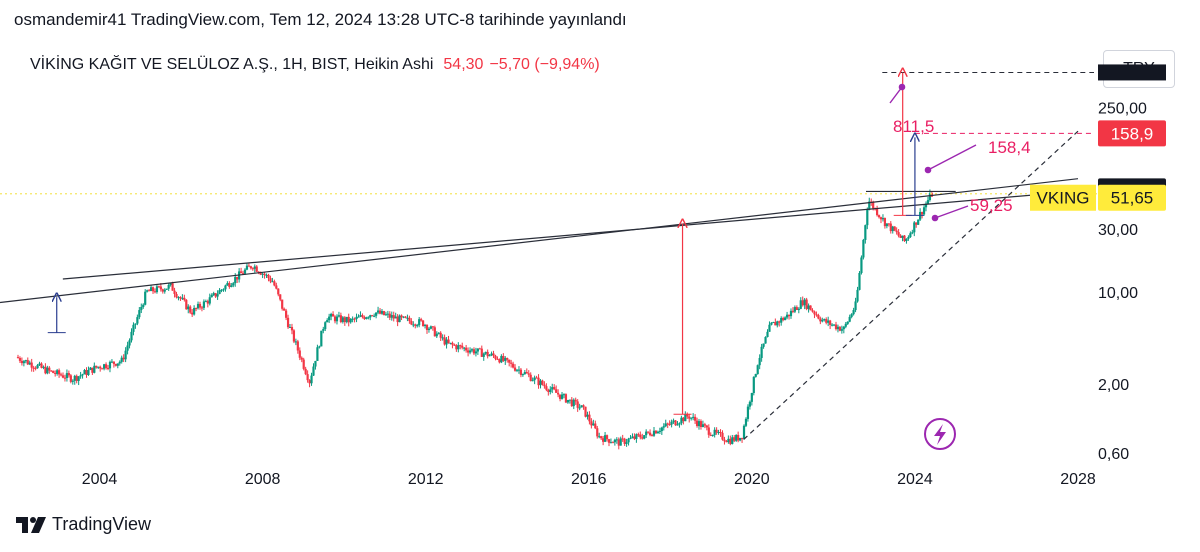 The image size is (1200, 552). What do you see at coordinates (589, 479) in the screenshot?
I see `x-tick-label: 2016` at bounding box center [589, 479].